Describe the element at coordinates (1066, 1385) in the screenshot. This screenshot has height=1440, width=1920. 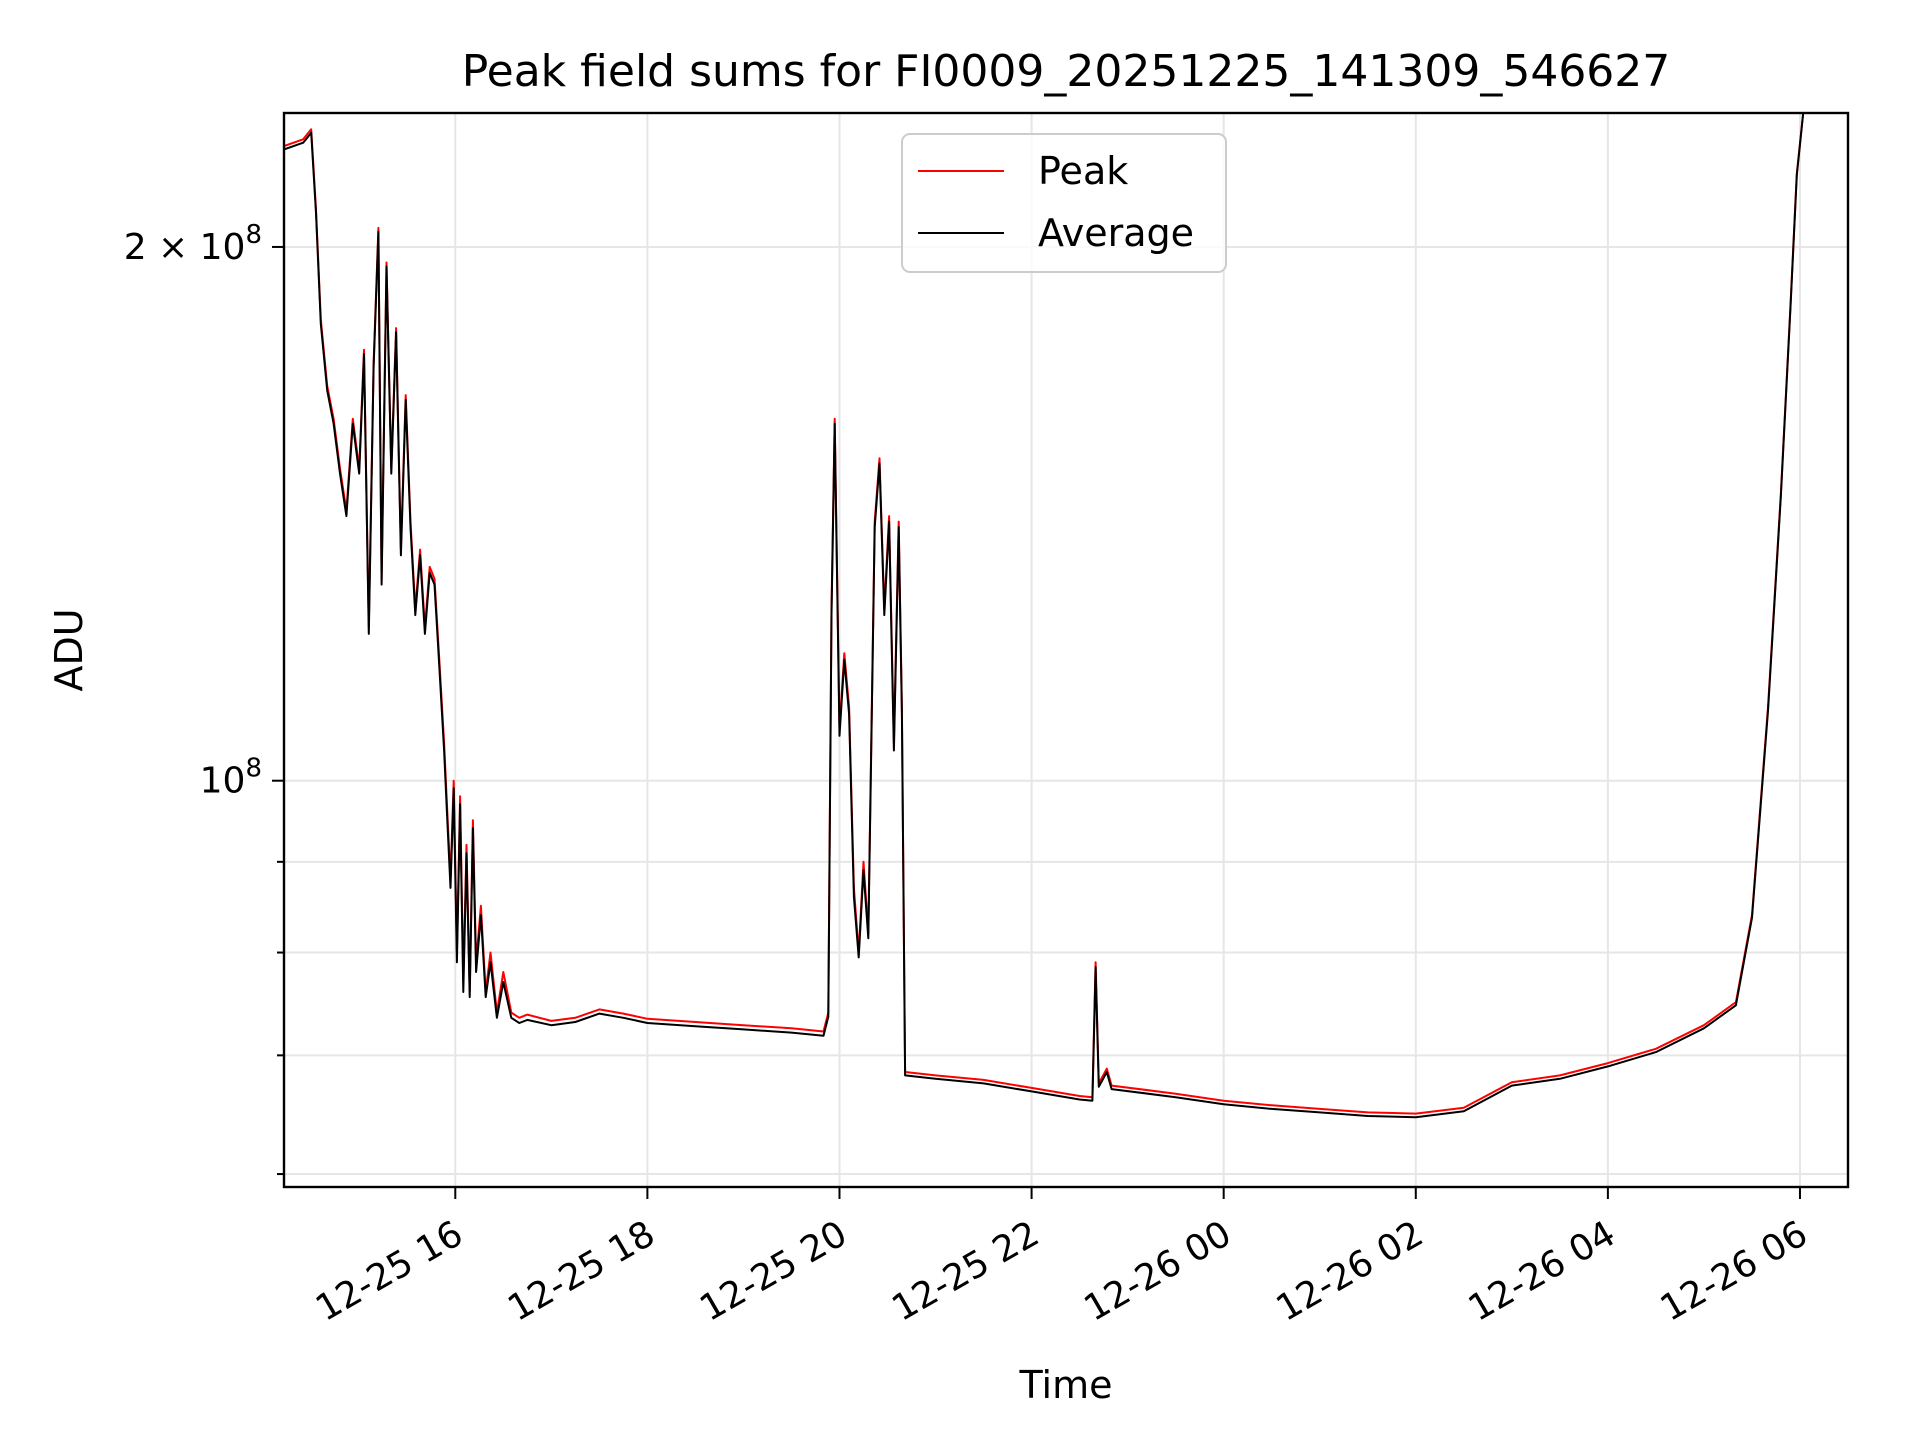
I see `x-axis-label: Time` at that location.